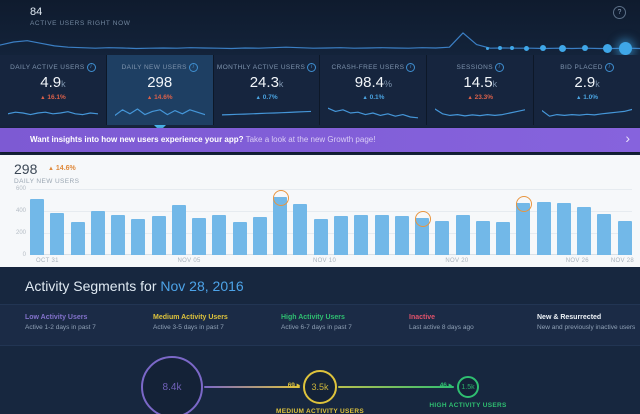 This screenshot has height=414, width=640. I want to click on chart-current-value: 298, so click(26, 169).